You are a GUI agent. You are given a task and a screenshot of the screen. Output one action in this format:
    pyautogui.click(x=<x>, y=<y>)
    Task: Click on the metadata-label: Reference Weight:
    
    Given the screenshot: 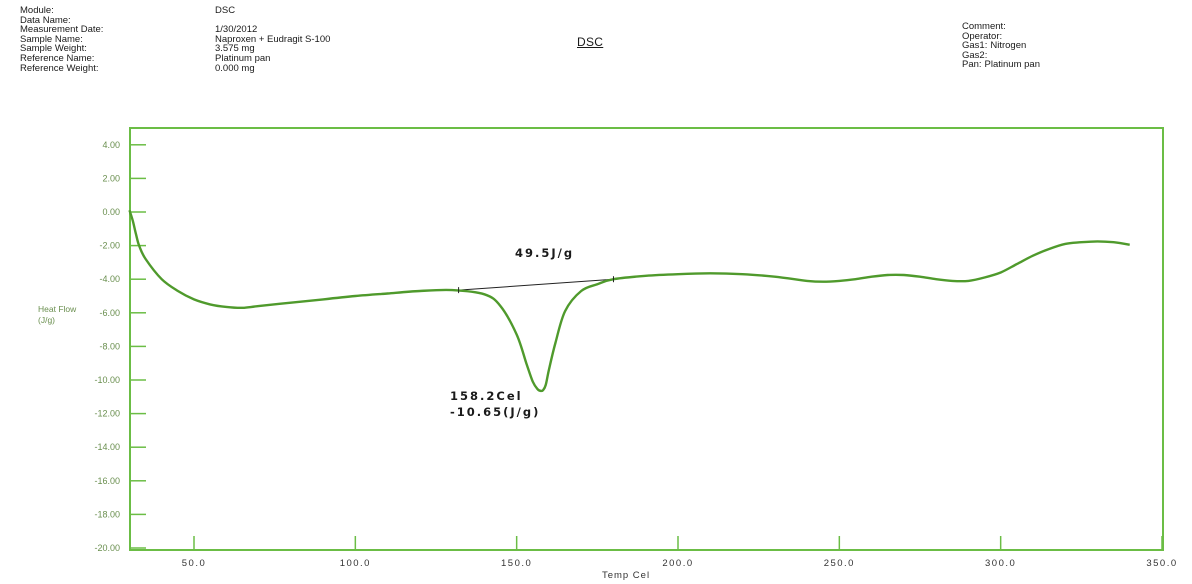 What is the action you would take?
    pyautogui.click(x=59, y=68)
    